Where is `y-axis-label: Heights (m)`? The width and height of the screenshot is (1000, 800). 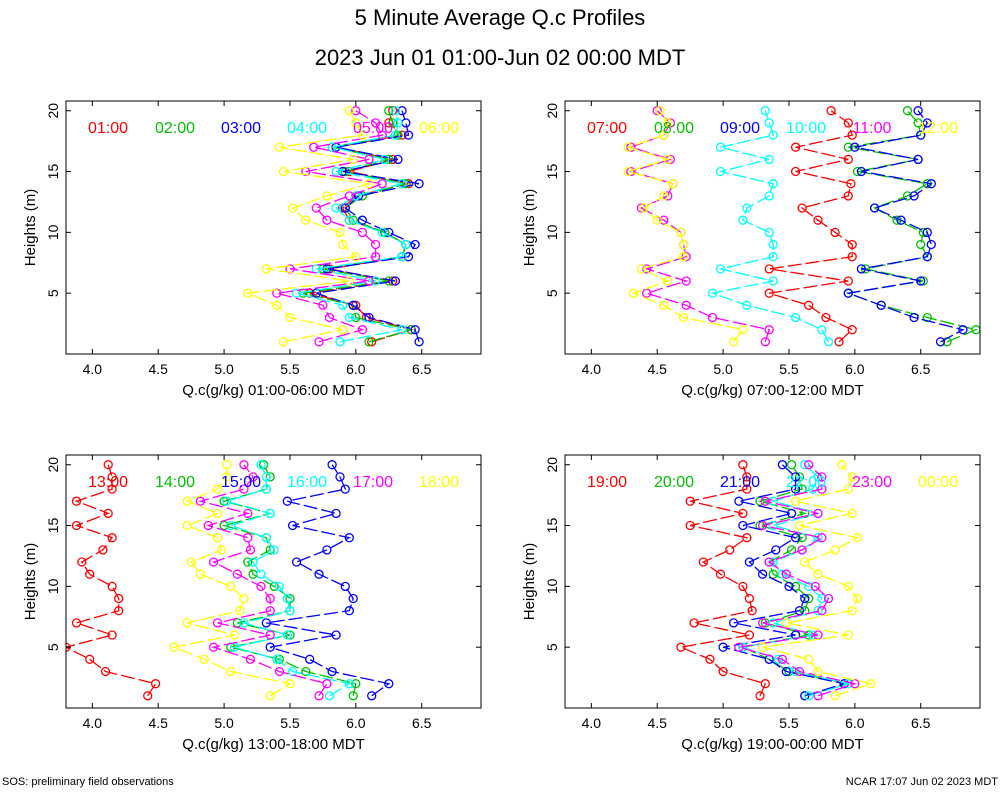 y-axis-label: Heights (m) is located at coordinates (529, 582).